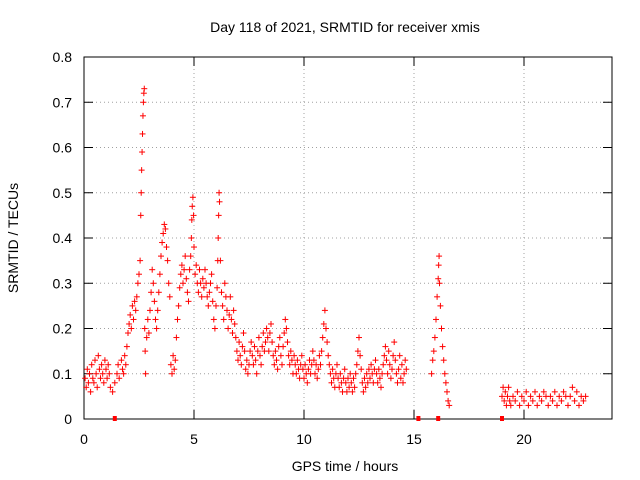  What do you see at coordinates (13, 238) in the screenshot?
I see `y-axis-label: SRMTID / TECUs` at bounding box center [13, 238].